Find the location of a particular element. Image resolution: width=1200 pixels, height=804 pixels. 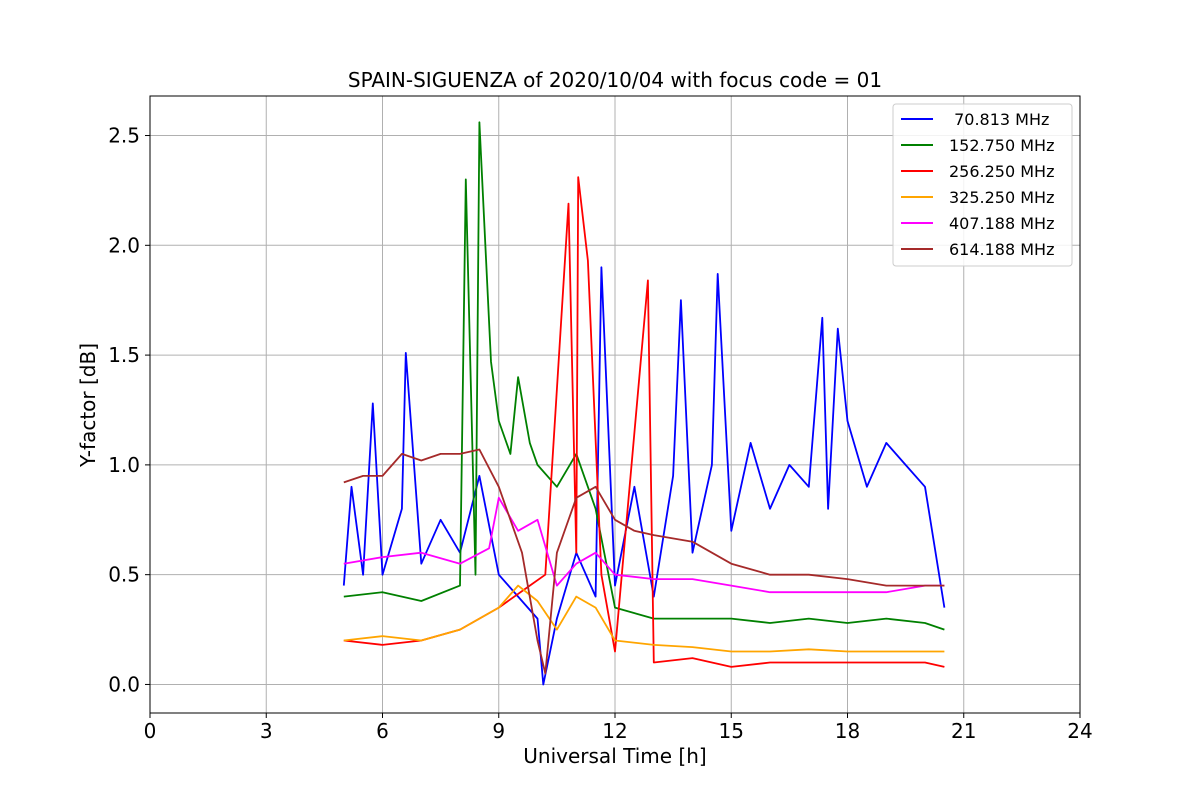

x-tick-label: 18 is located at coordinates (847, 731).